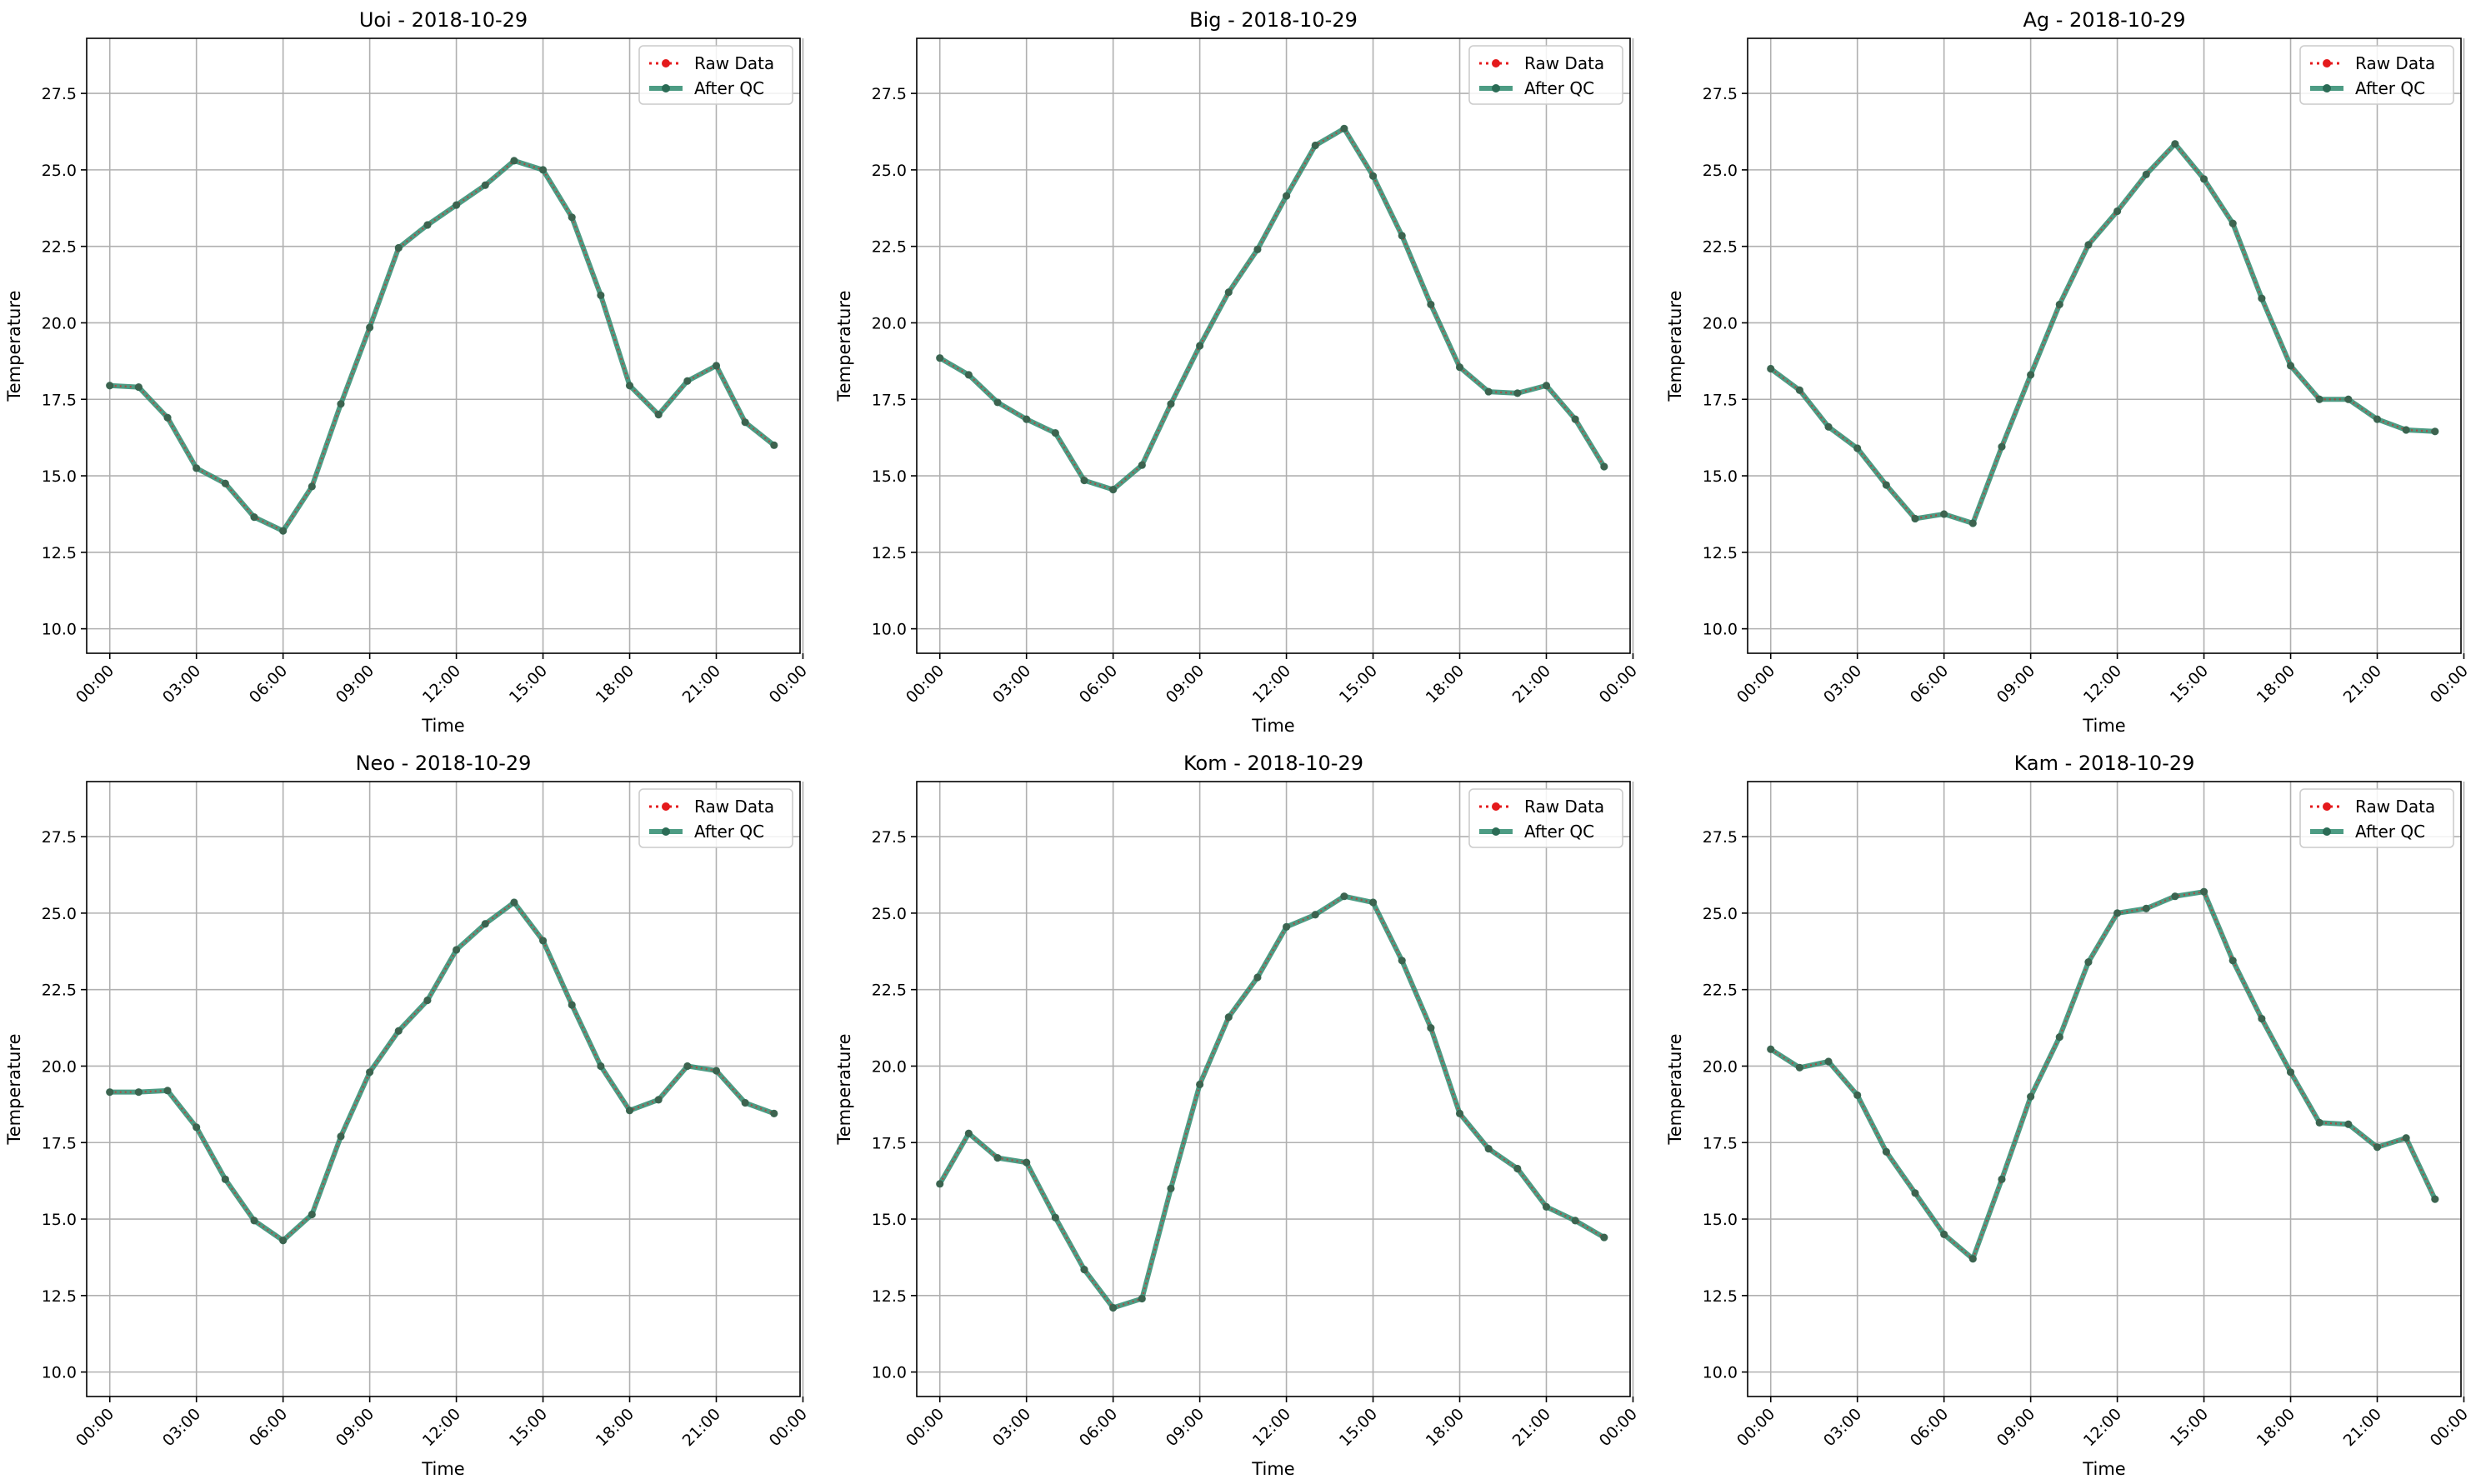  What do you see at coordinates (1273, 764) in the screenshot?
I see `chart-title: Kom - 2018-10-29` at bounding box center [1273, 764].